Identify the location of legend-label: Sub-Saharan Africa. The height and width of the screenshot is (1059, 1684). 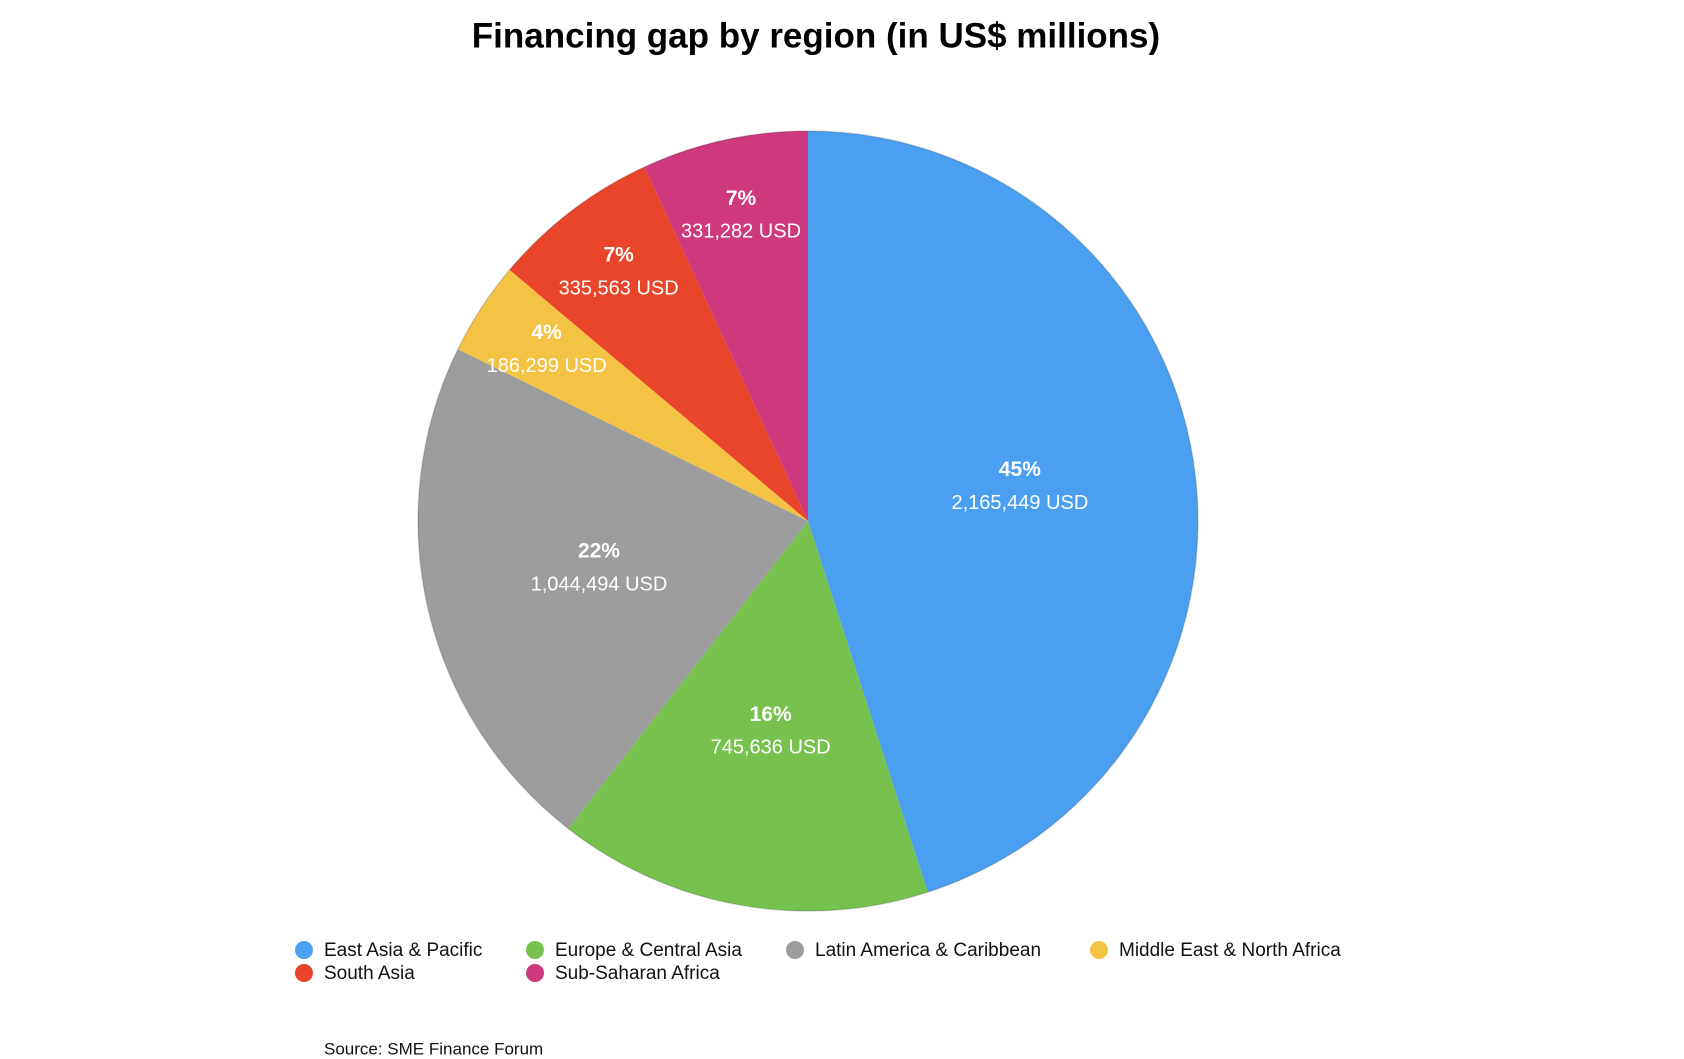
(637, 973).